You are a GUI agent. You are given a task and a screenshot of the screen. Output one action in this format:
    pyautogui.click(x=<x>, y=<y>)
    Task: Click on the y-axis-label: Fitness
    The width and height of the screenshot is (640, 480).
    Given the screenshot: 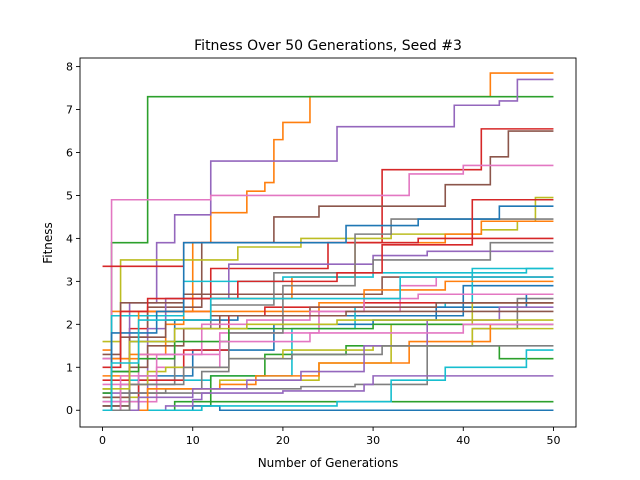 What is the action you would take?
    pyautogui.click(x=48, y=243)
    